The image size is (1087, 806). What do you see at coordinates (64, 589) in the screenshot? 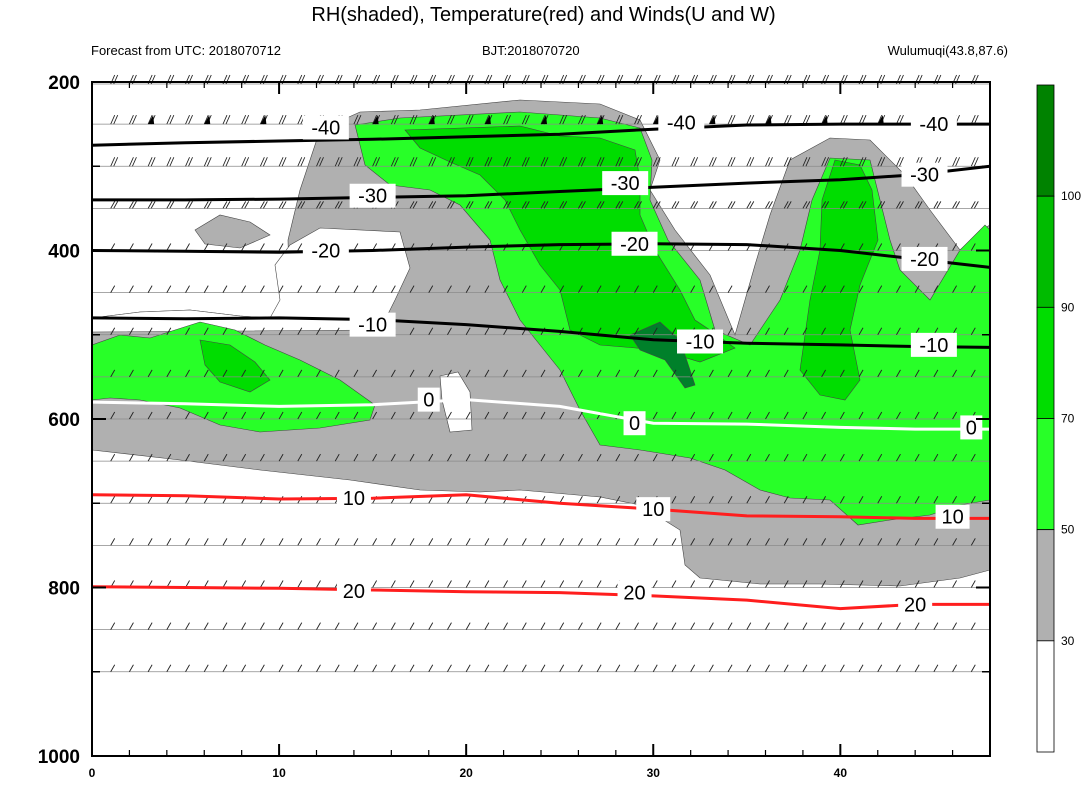
I see `y-tick-label: 800` at bounding box center [64, 589].